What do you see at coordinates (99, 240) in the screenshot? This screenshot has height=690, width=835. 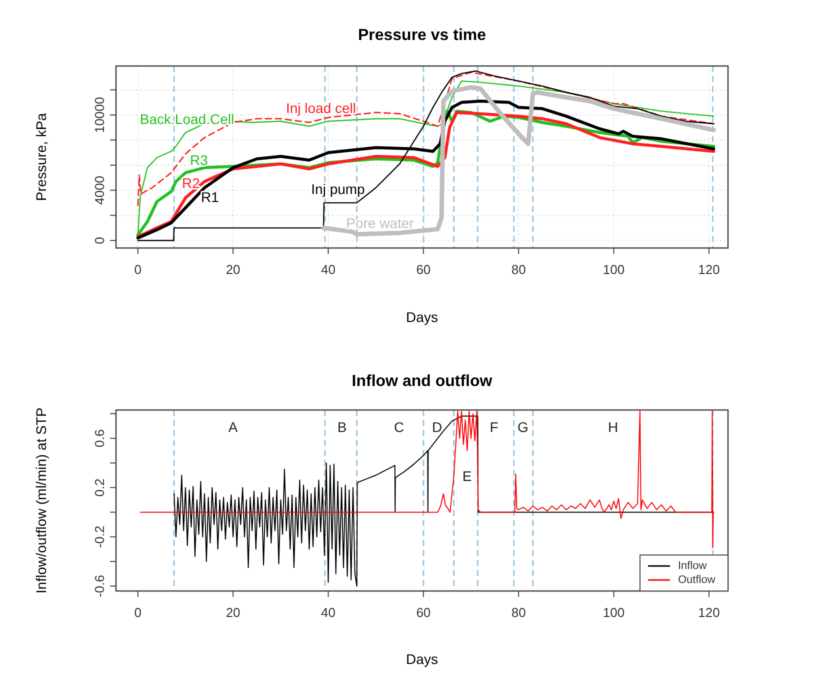 I see `y-tick-label: 0` at bounding box center [99, 240].